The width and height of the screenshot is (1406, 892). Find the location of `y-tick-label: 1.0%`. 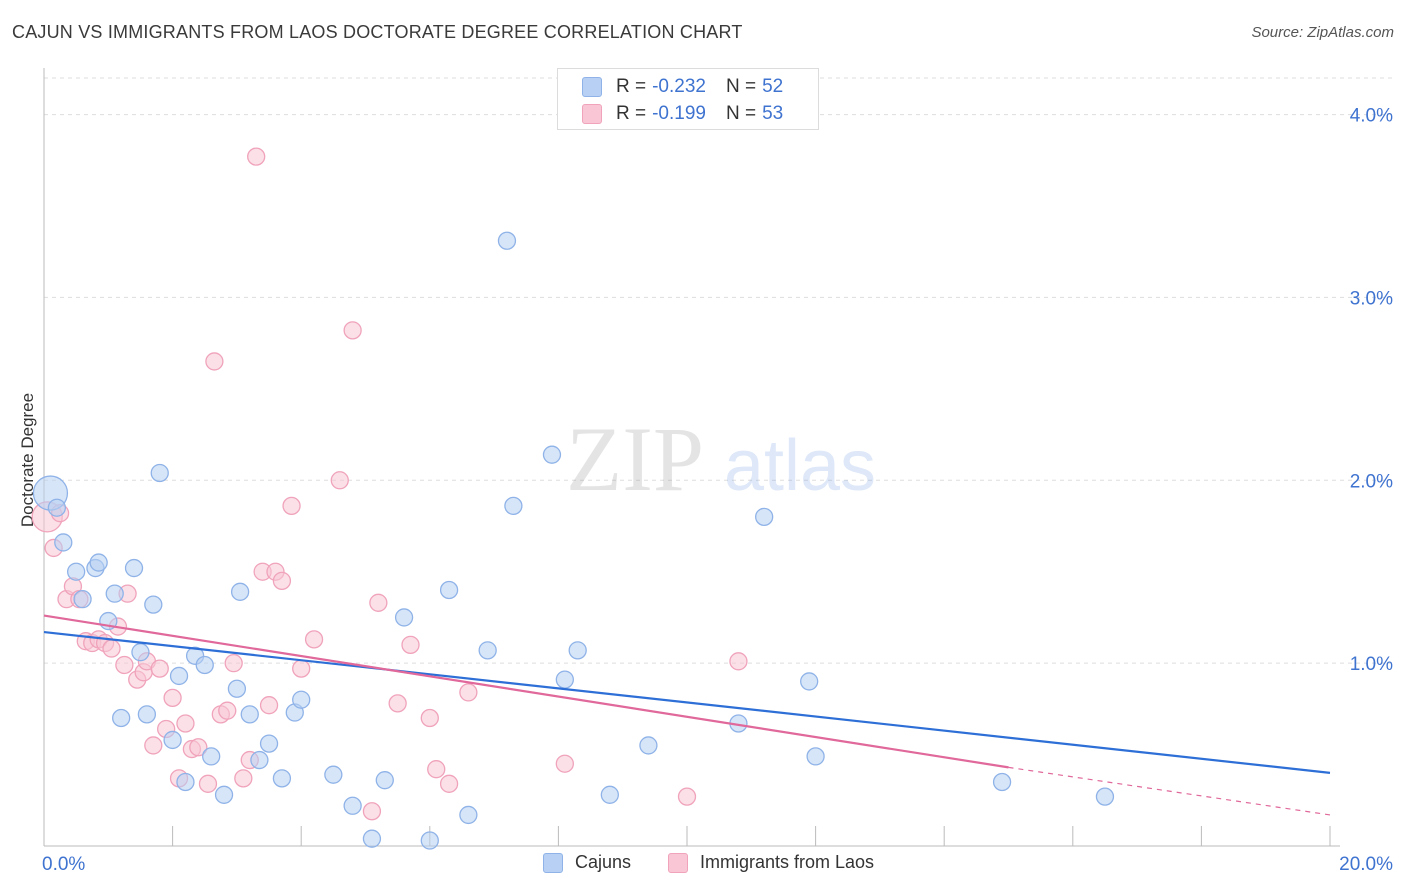

y-tick-label: 1.0% is located at coordinates (1371, 664).